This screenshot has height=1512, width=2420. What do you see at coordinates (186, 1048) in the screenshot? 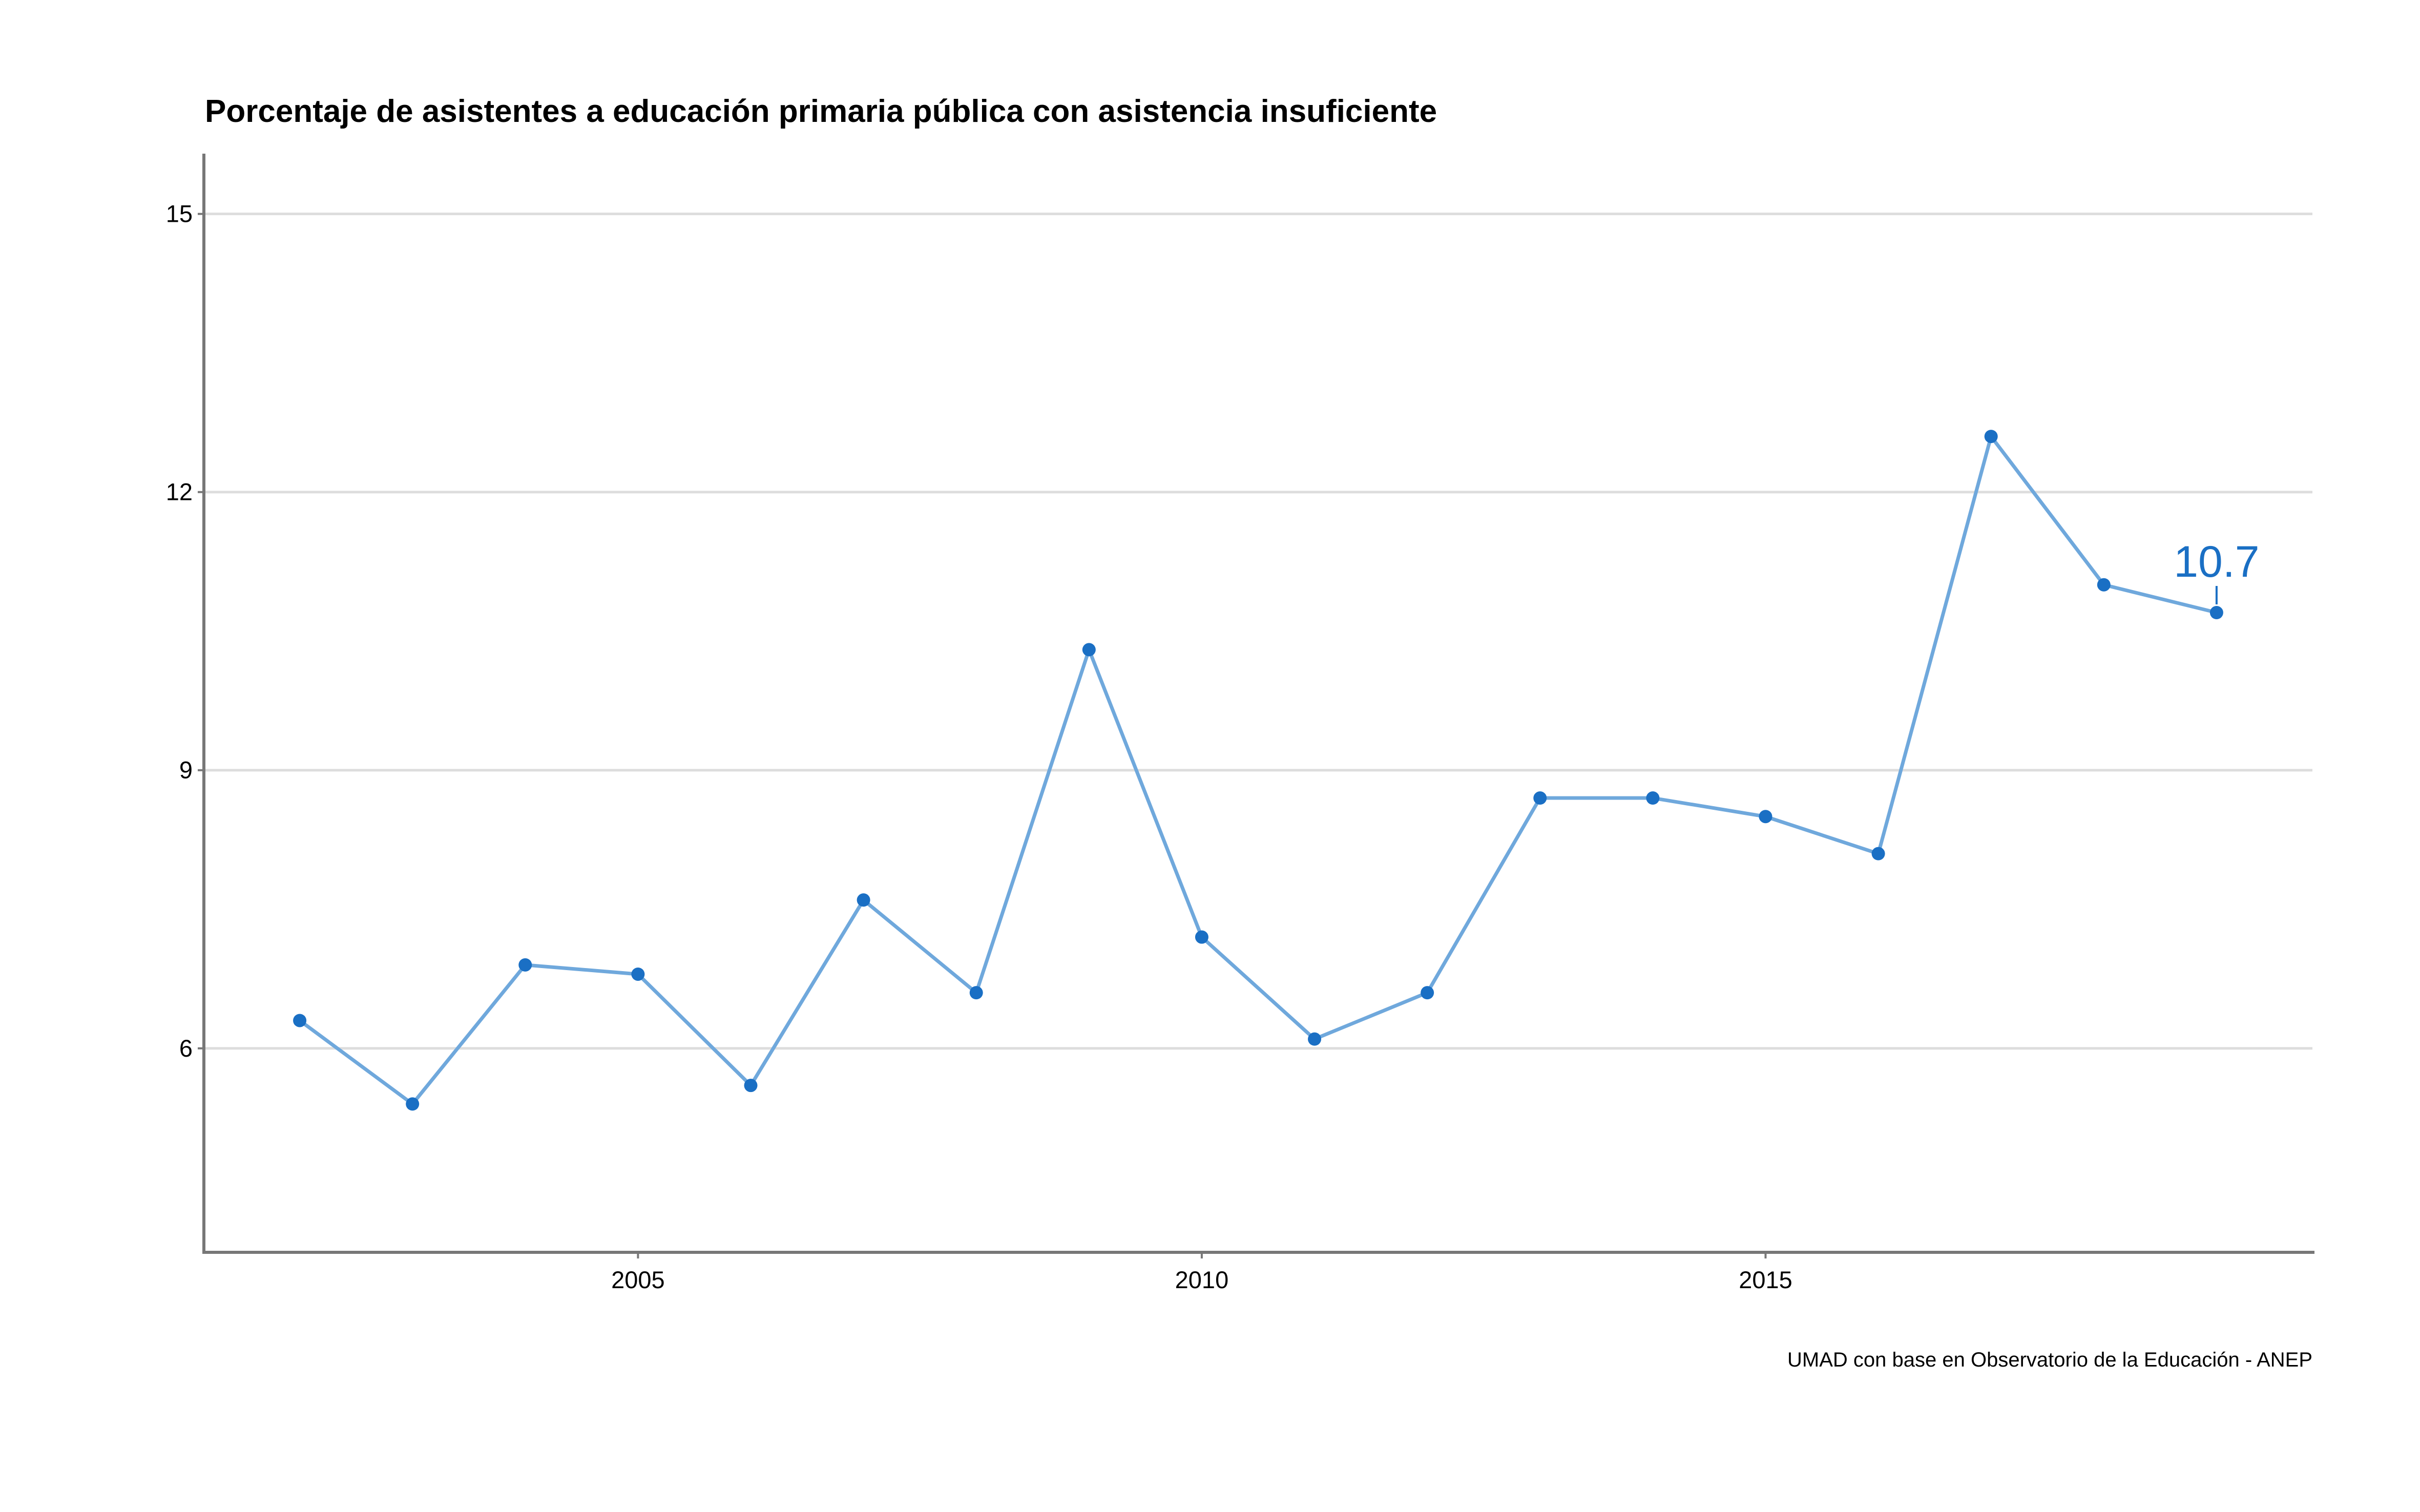
I see `y-tick-label: 6` at bounding box center [186, 1048].